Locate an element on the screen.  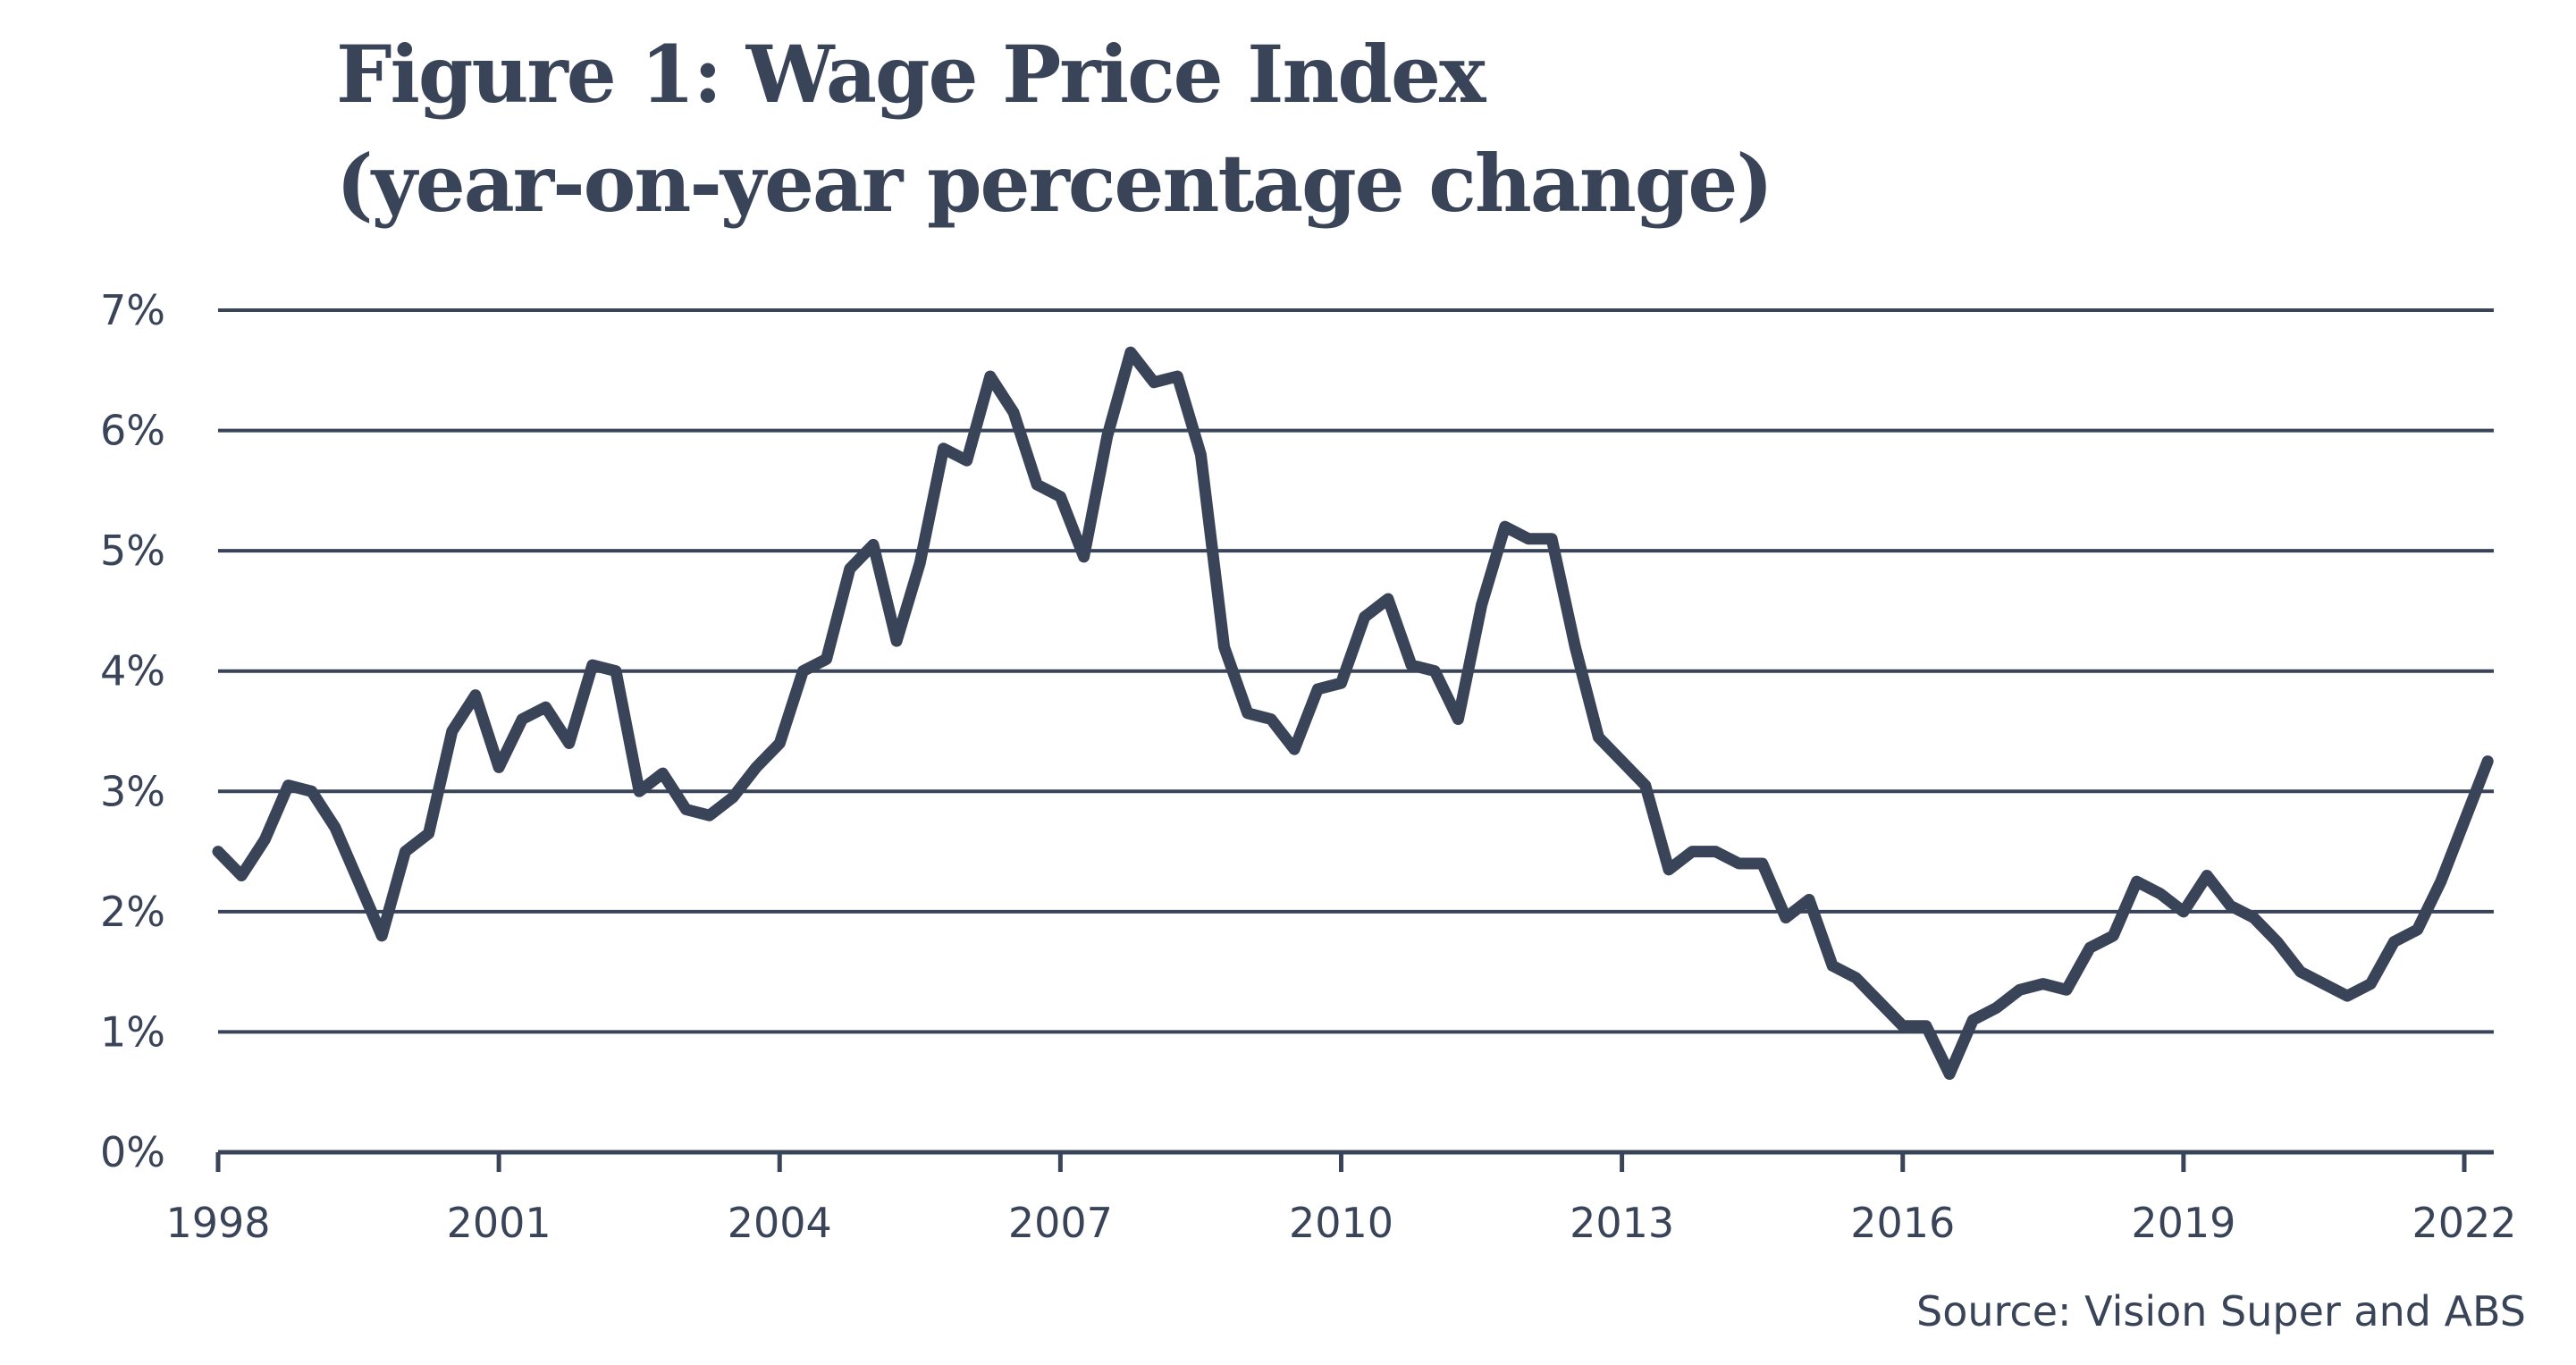
source-note: Source: Vision Super and ABS is located at coordinates (2221, 1311).